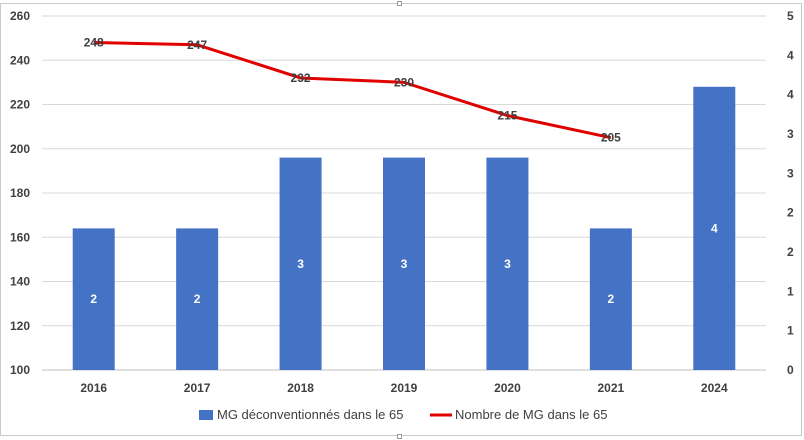 This screenshot has width=804, height=440. I want to click on x-axis: 2016 2017 2018 2019 2020 2021 2024, so click(404, 388).